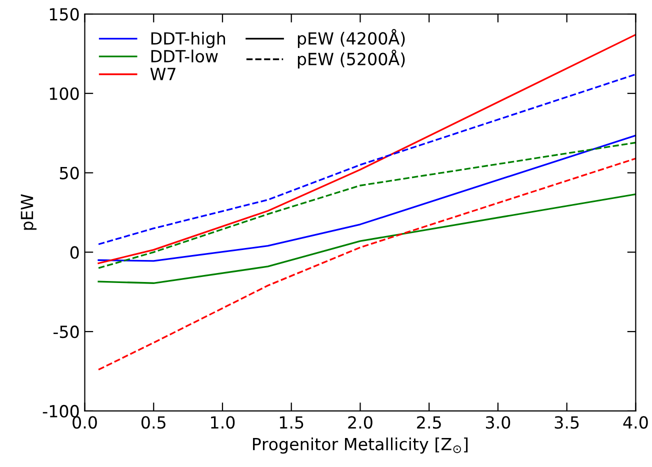  I want to click on legend-label: DDT-low, so click(184, 56).